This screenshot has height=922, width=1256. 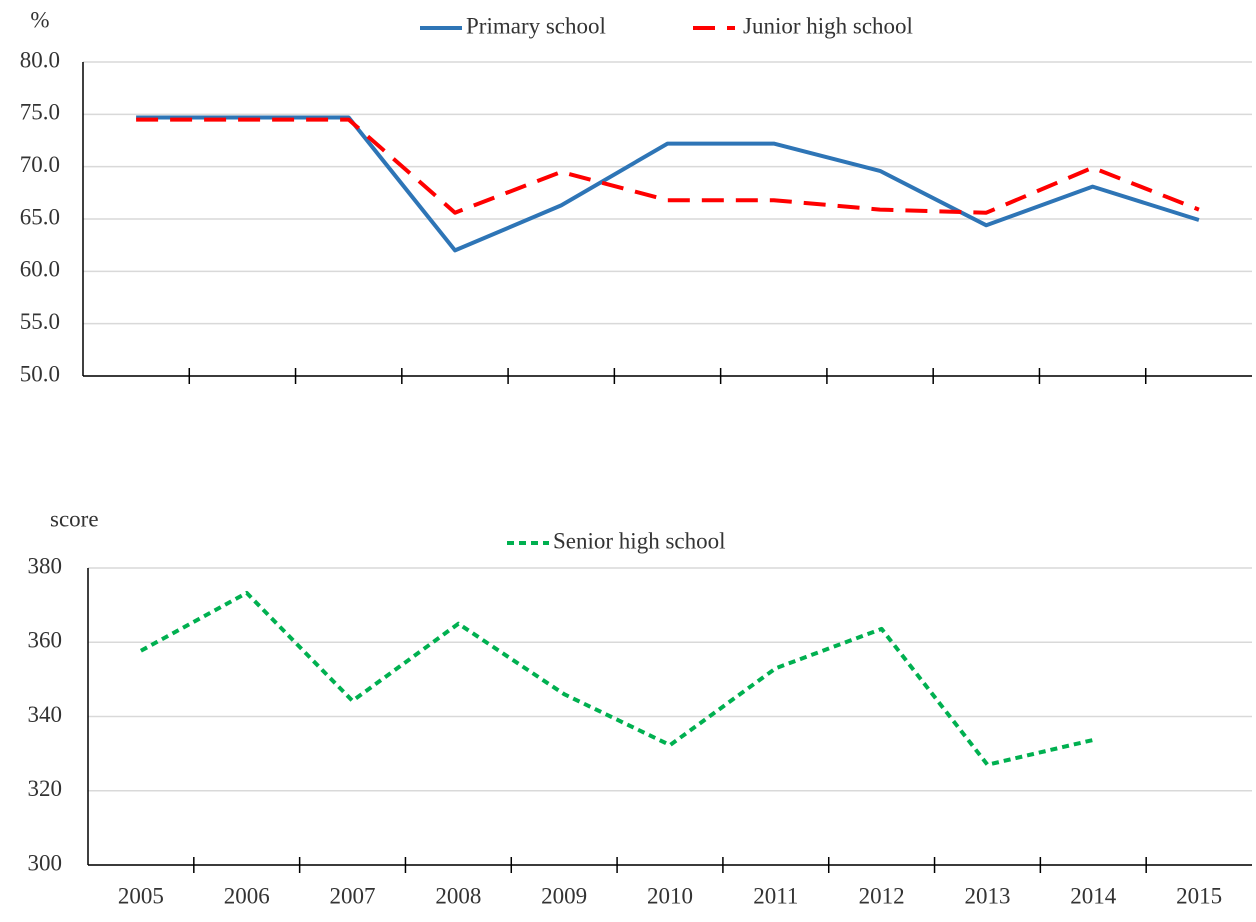 I want to click on y-tick-label: 65.0, so click(x=40, y=216).